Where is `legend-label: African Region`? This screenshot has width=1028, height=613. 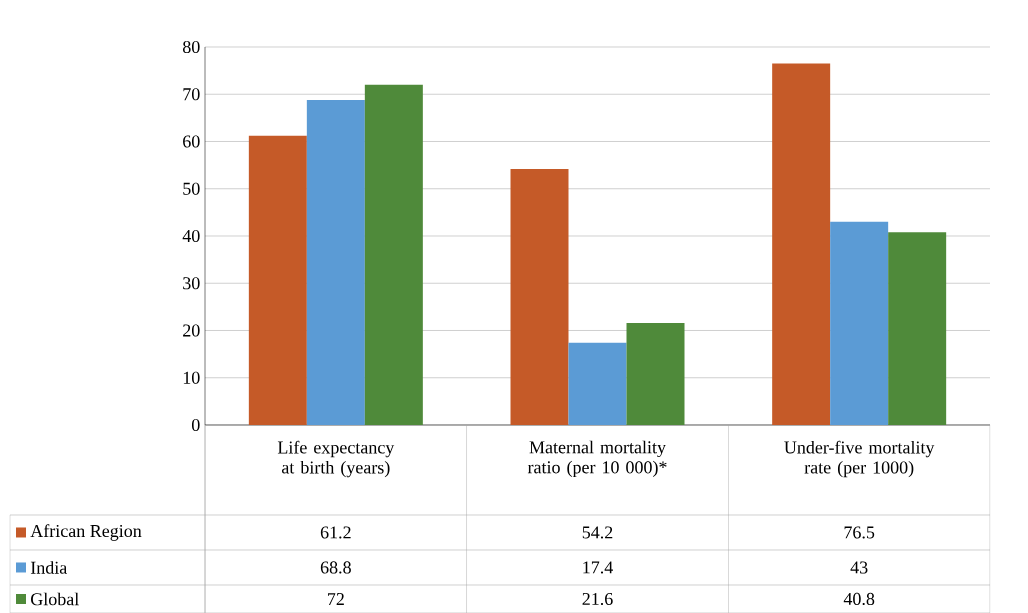 legend-label: African Region is located at coordinates (86, 532).